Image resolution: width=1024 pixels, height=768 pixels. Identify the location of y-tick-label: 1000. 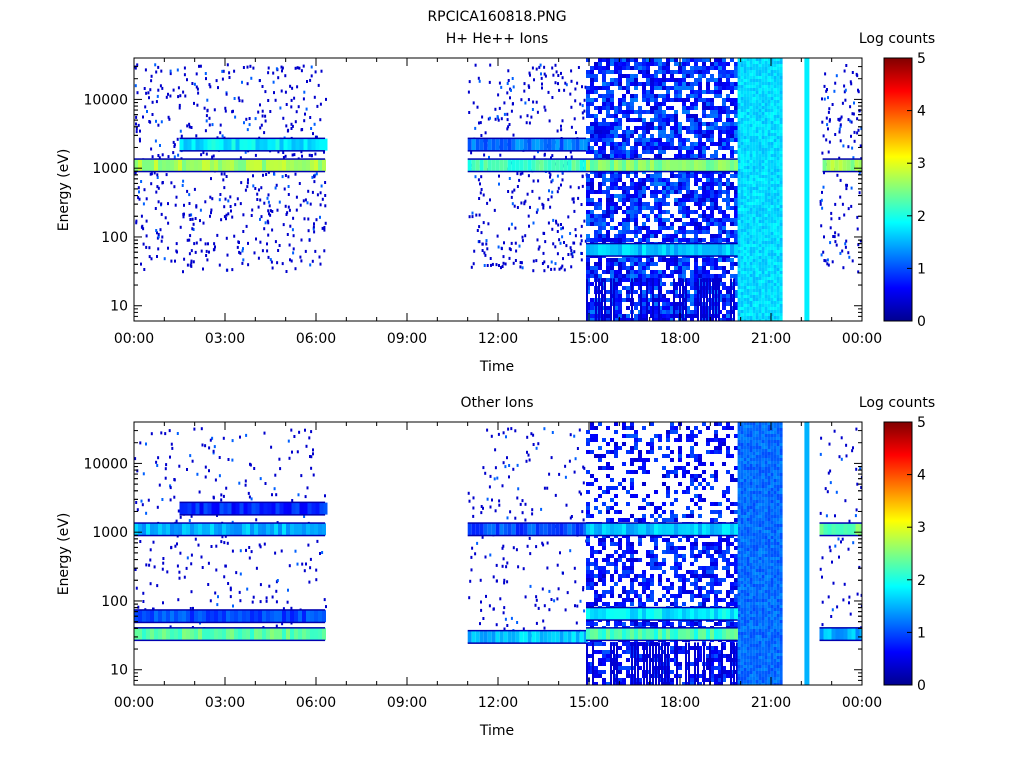
(110, 169).